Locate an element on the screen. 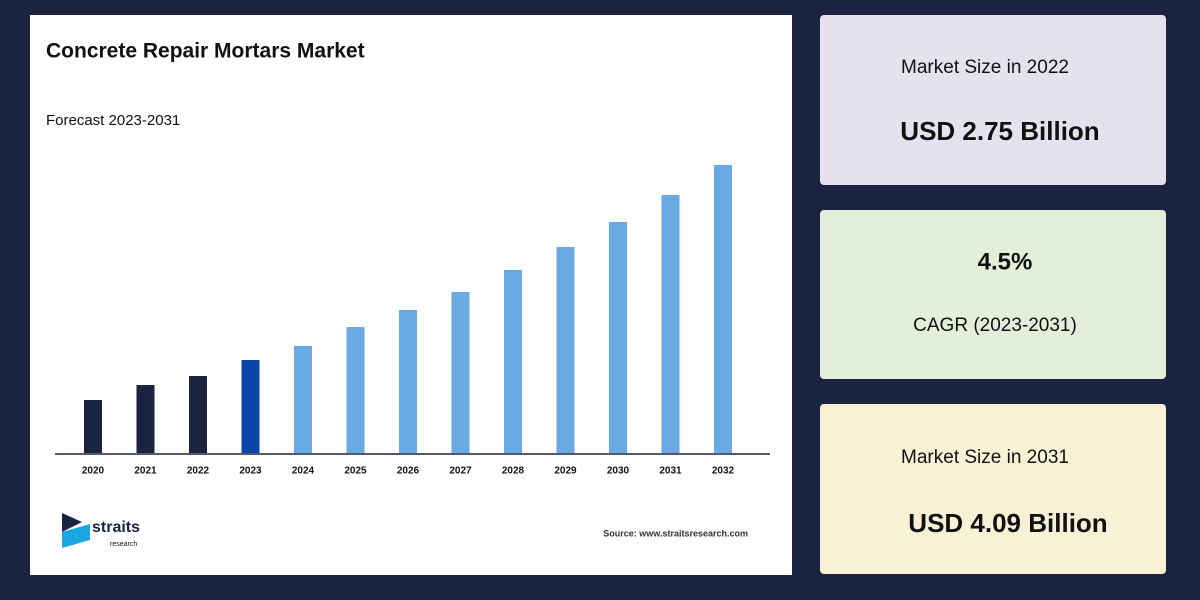 The width and height of the screenshot is (1200, 600). card-label: Market Size in 2031 is located at coordinates (985, 457).